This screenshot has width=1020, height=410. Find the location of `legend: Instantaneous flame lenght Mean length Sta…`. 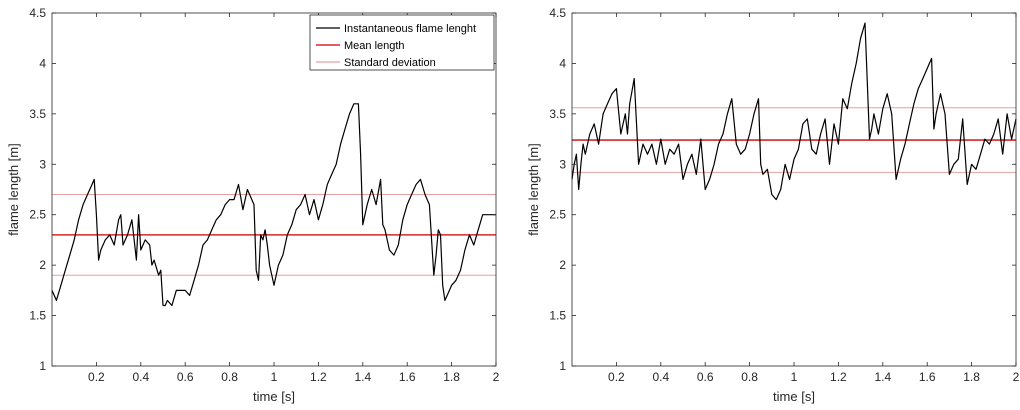

legend: Instantaneous flame lenght Mean length Sta… is located at coordinates (402, 42).